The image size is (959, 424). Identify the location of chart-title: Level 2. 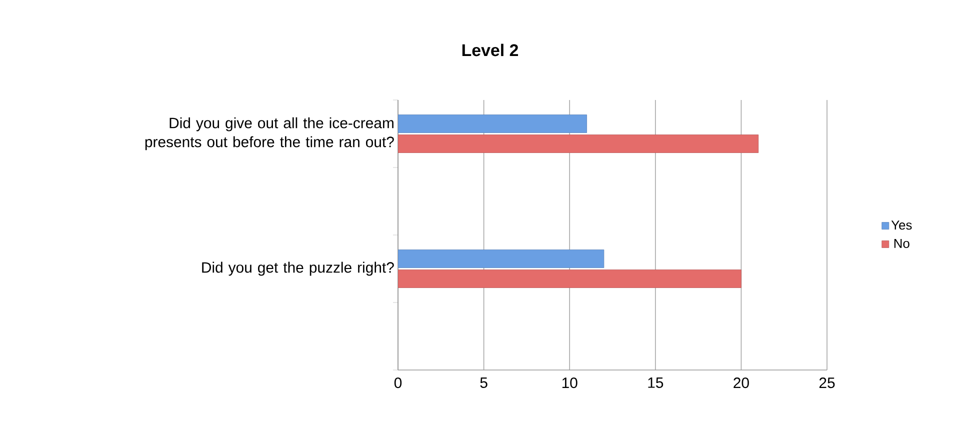
(490, 50).